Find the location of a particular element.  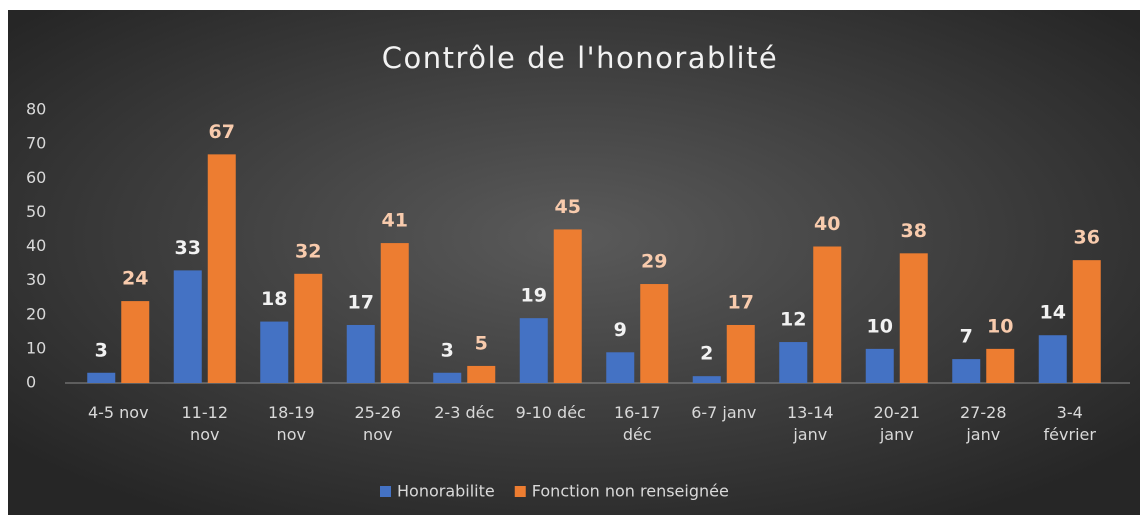

data-label: 33 is located at coordinates (188, 248).